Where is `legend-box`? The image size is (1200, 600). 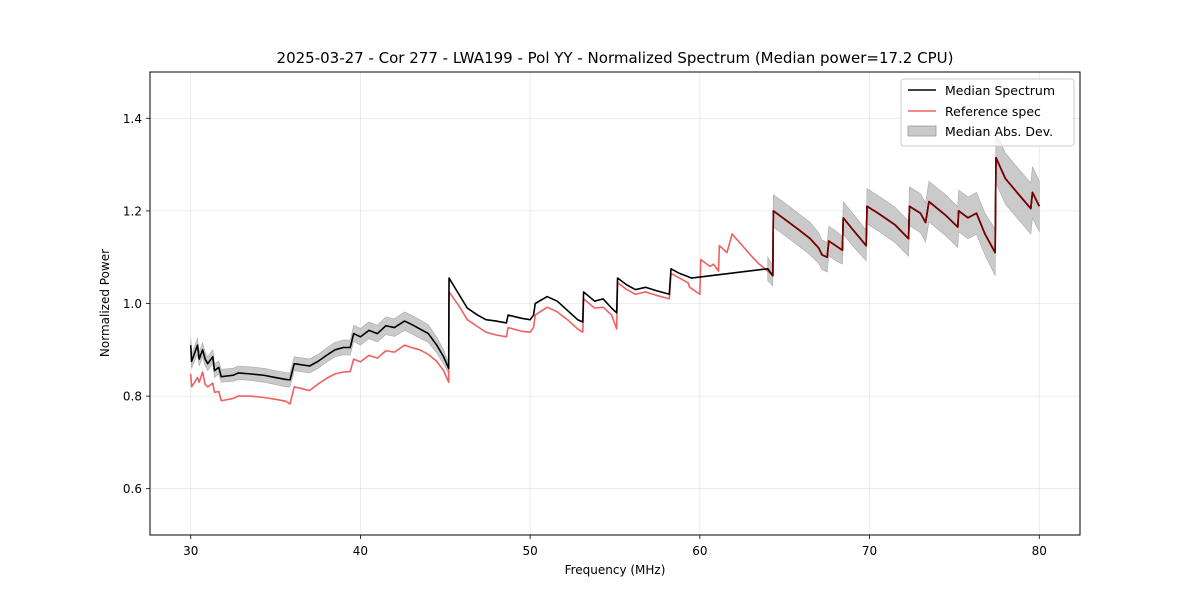 legend-box is located at coordinates (987, 112).